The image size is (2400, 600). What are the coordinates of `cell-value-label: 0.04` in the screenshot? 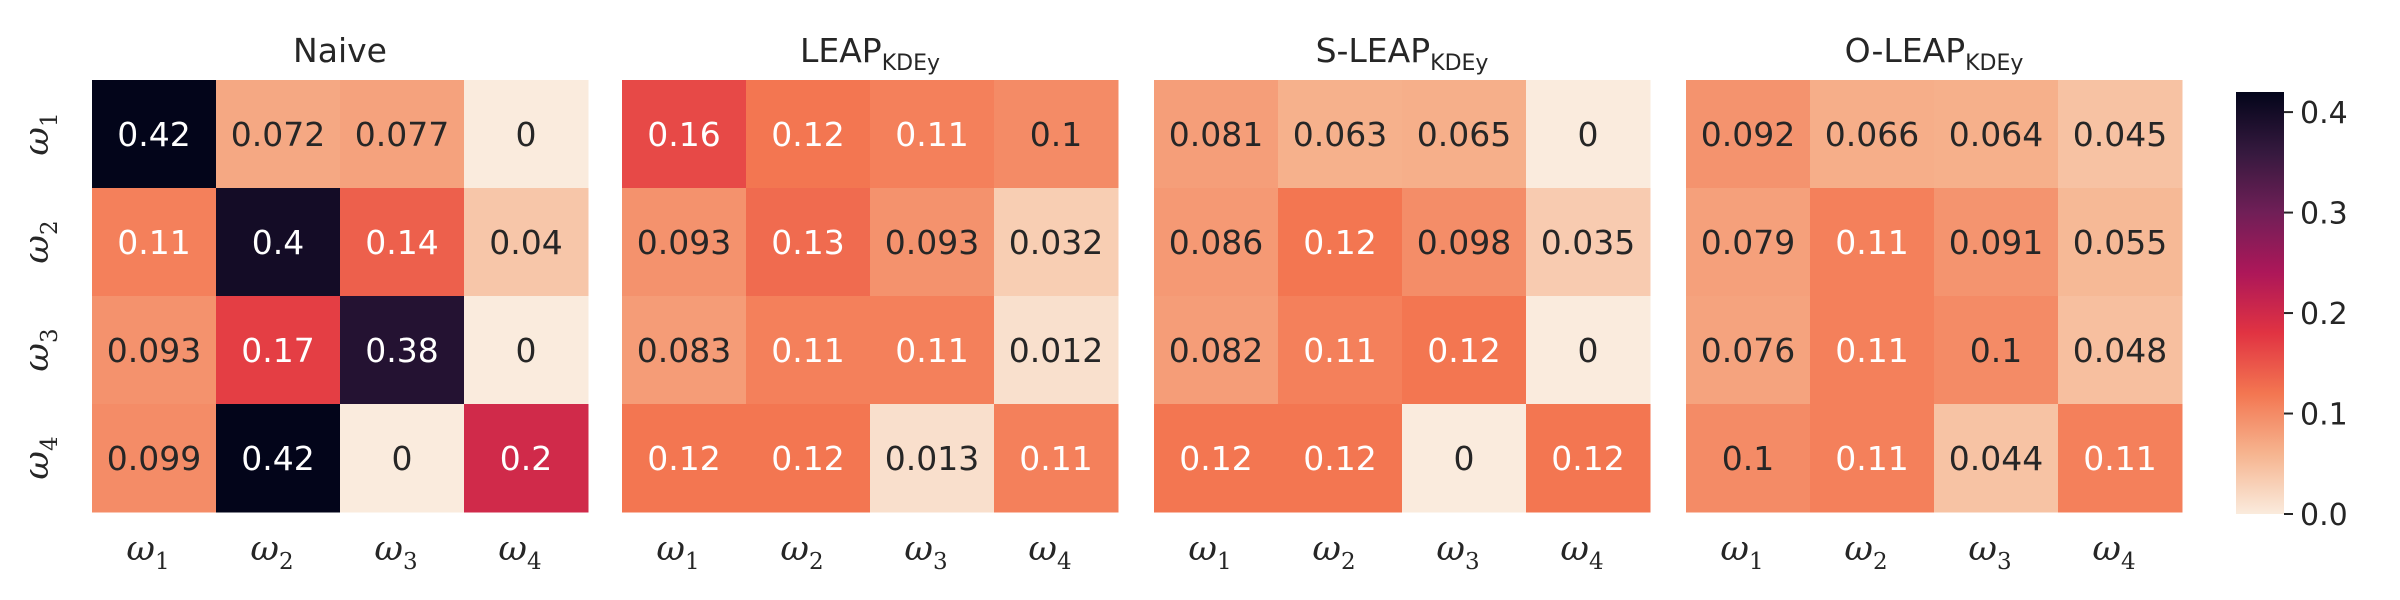 It's located at (525, 242).